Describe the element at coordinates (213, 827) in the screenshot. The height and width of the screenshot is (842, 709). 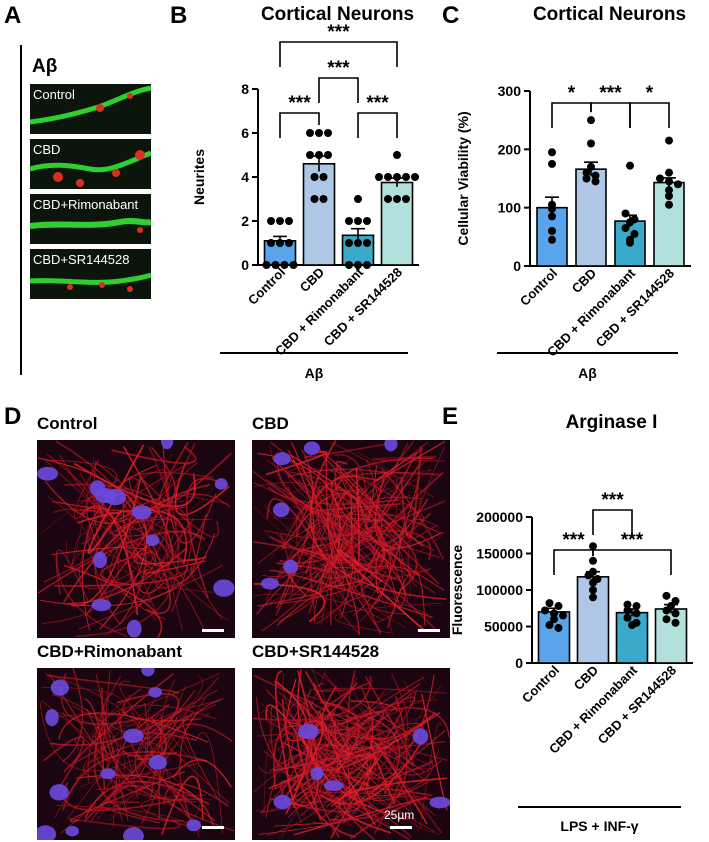
I see `scale-bar` at that location.